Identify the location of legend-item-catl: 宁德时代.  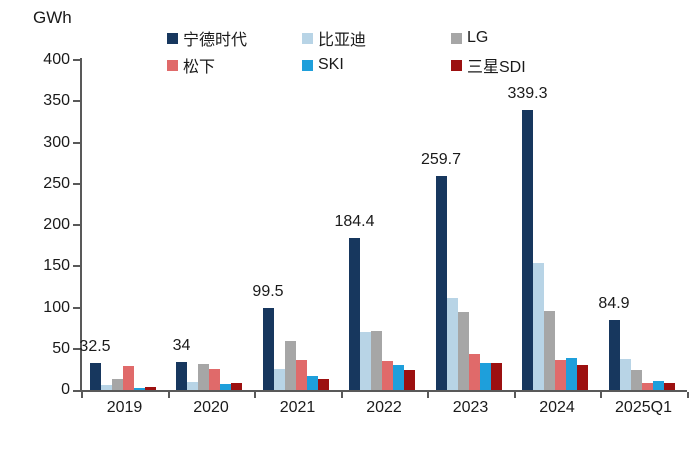
(207, 39).